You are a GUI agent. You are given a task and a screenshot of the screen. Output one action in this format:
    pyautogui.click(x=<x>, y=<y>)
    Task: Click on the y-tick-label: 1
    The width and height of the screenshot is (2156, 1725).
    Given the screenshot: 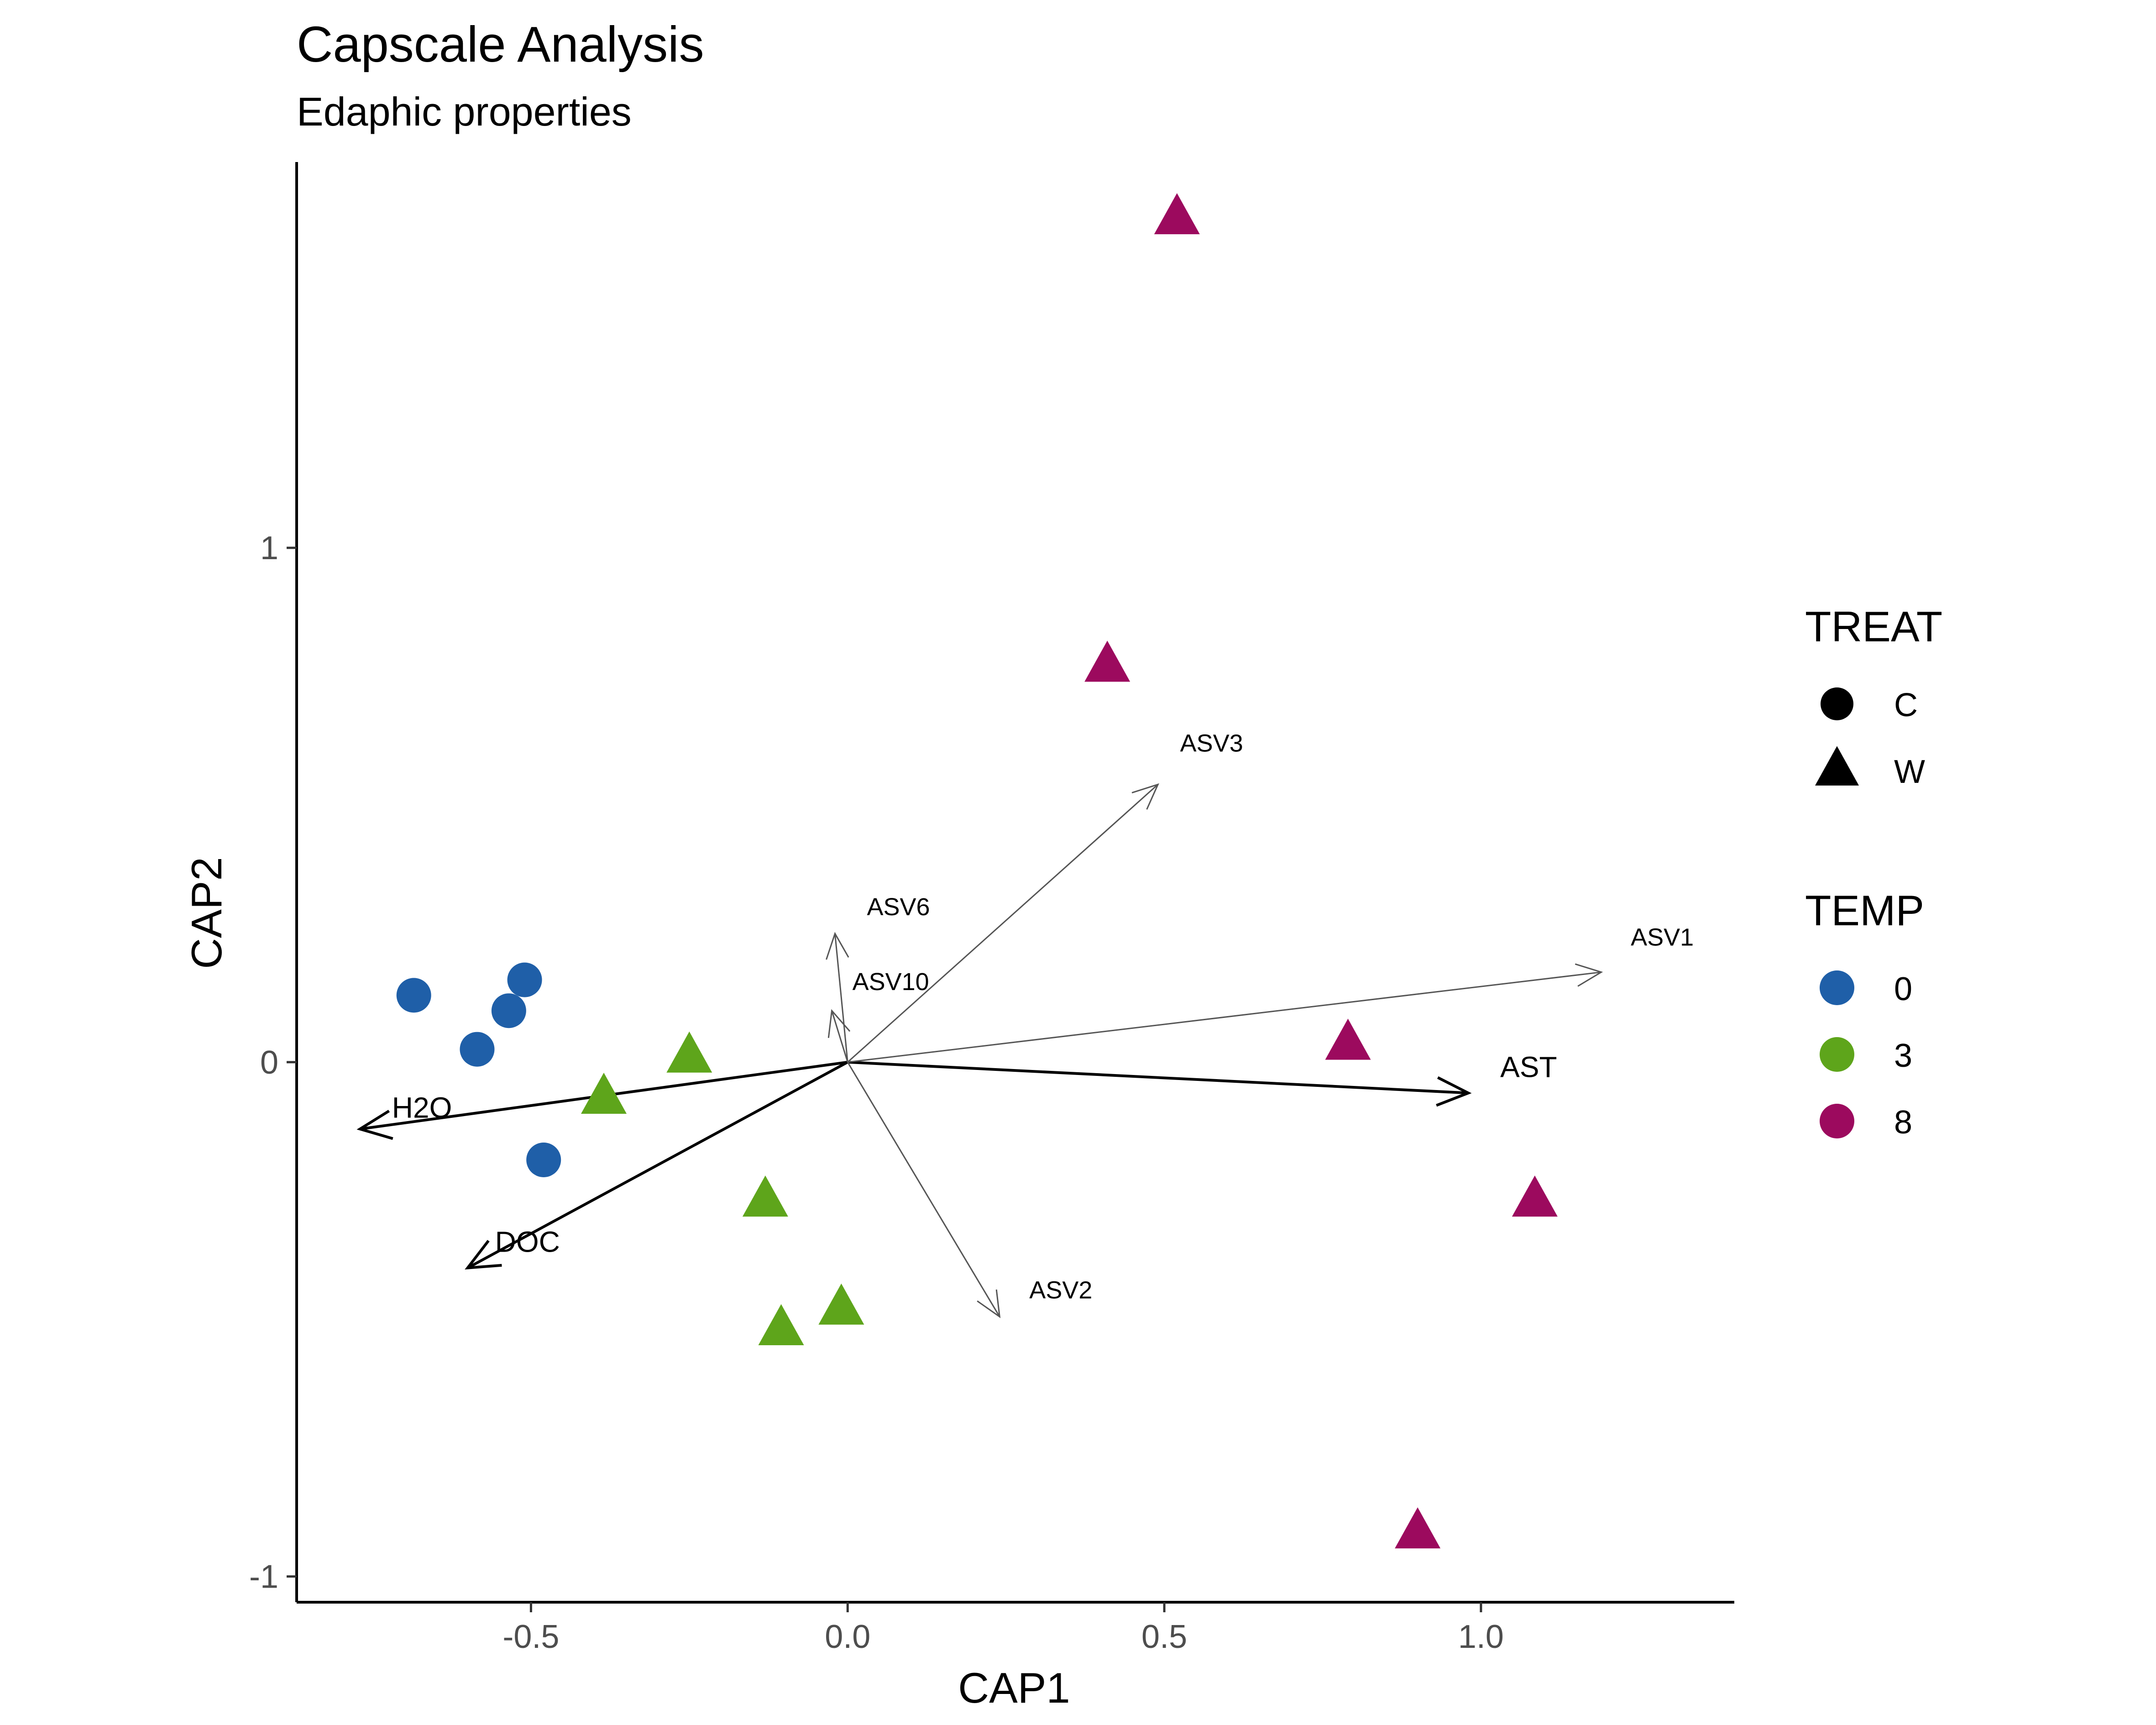 What is the action you would take?
    pyautogui.click(x=269, y=548)
    